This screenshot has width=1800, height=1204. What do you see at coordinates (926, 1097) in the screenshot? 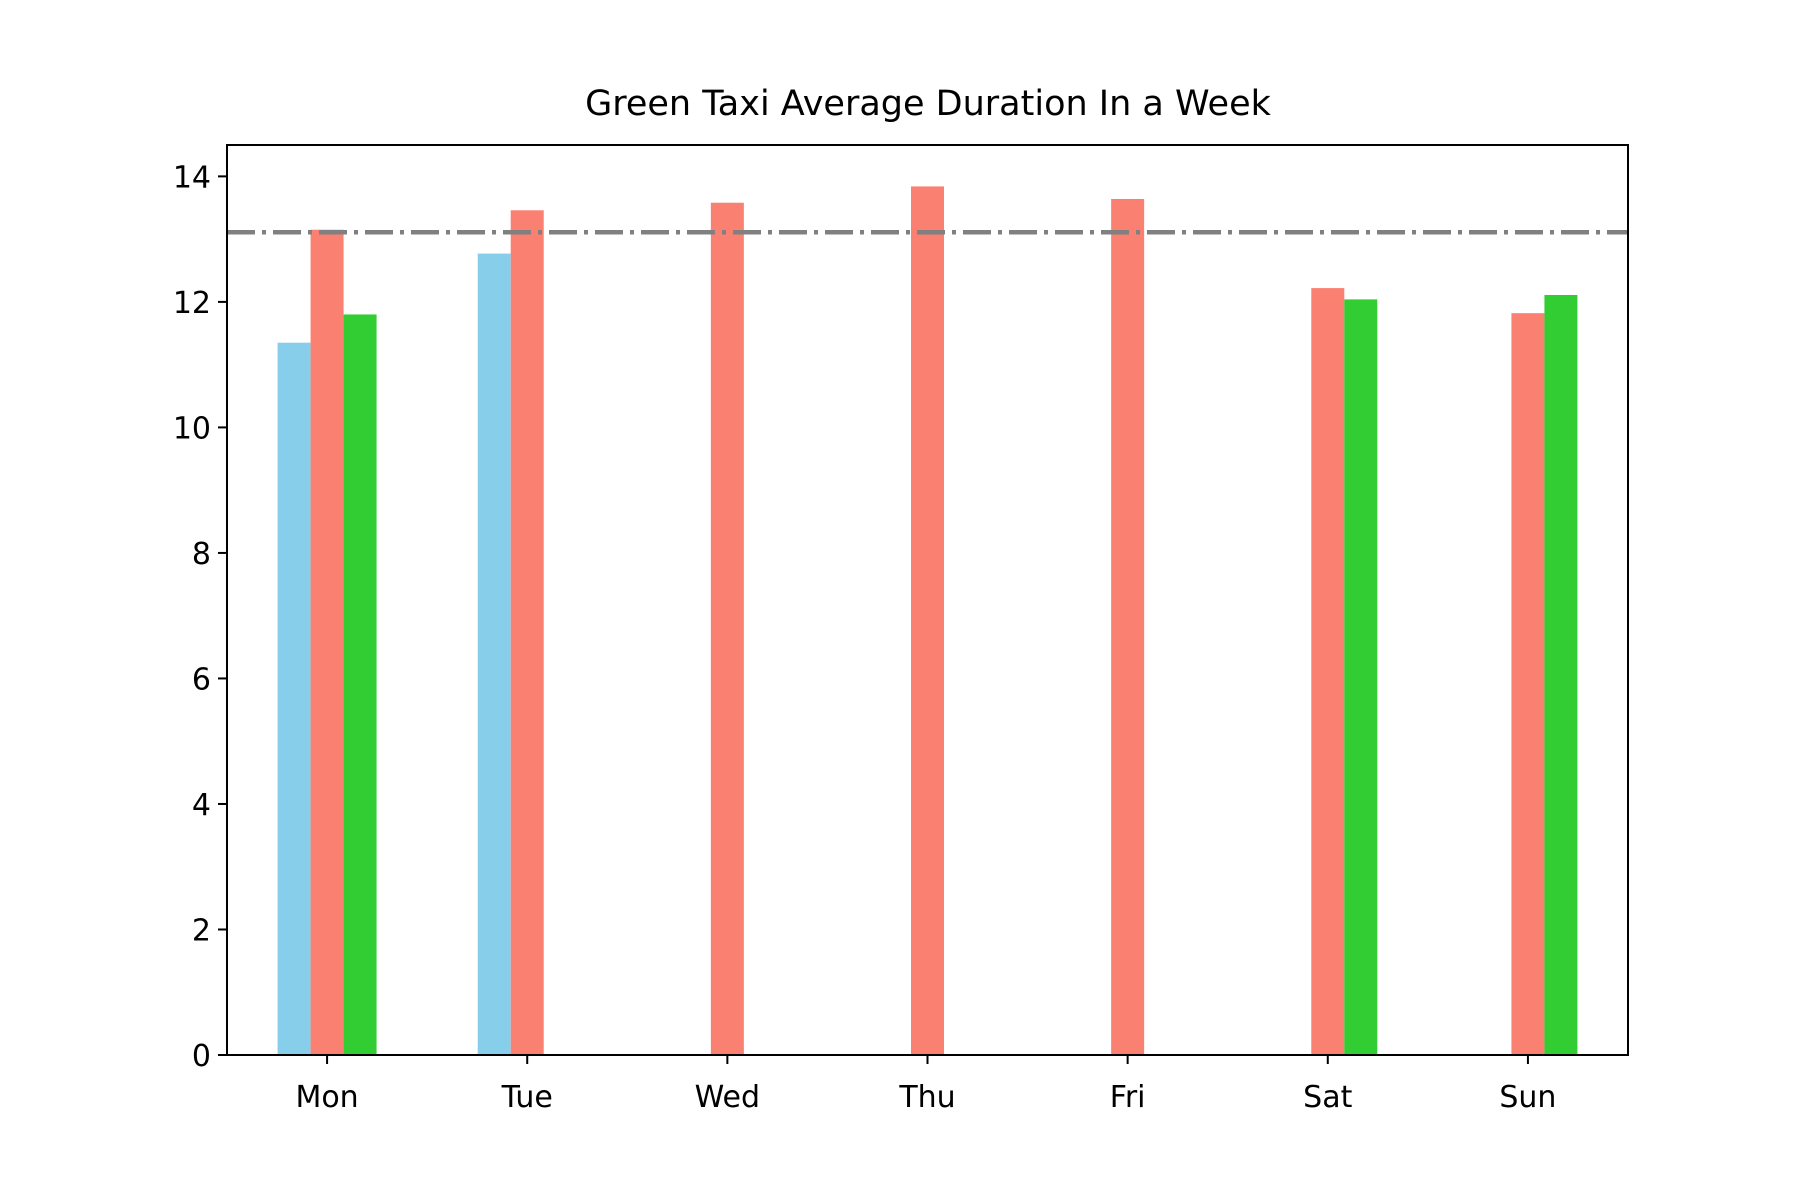
I see `x-tick-label-thu: Thu` at bounding box center [926, 1097].